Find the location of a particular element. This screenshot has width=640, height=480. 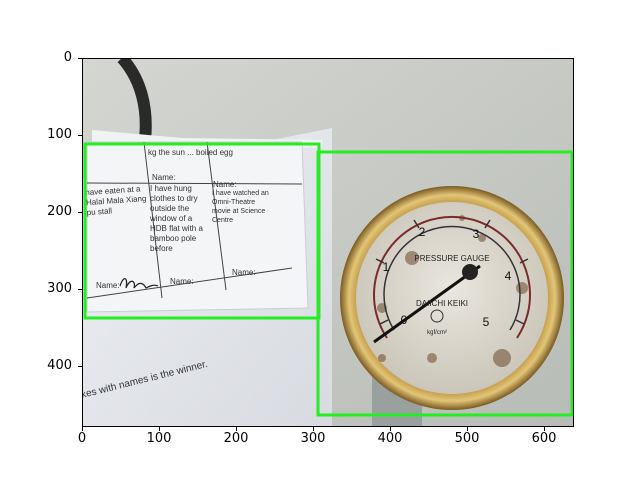

gauge-title: PRESSURE GAUGE is located at coordinates (451, 258).